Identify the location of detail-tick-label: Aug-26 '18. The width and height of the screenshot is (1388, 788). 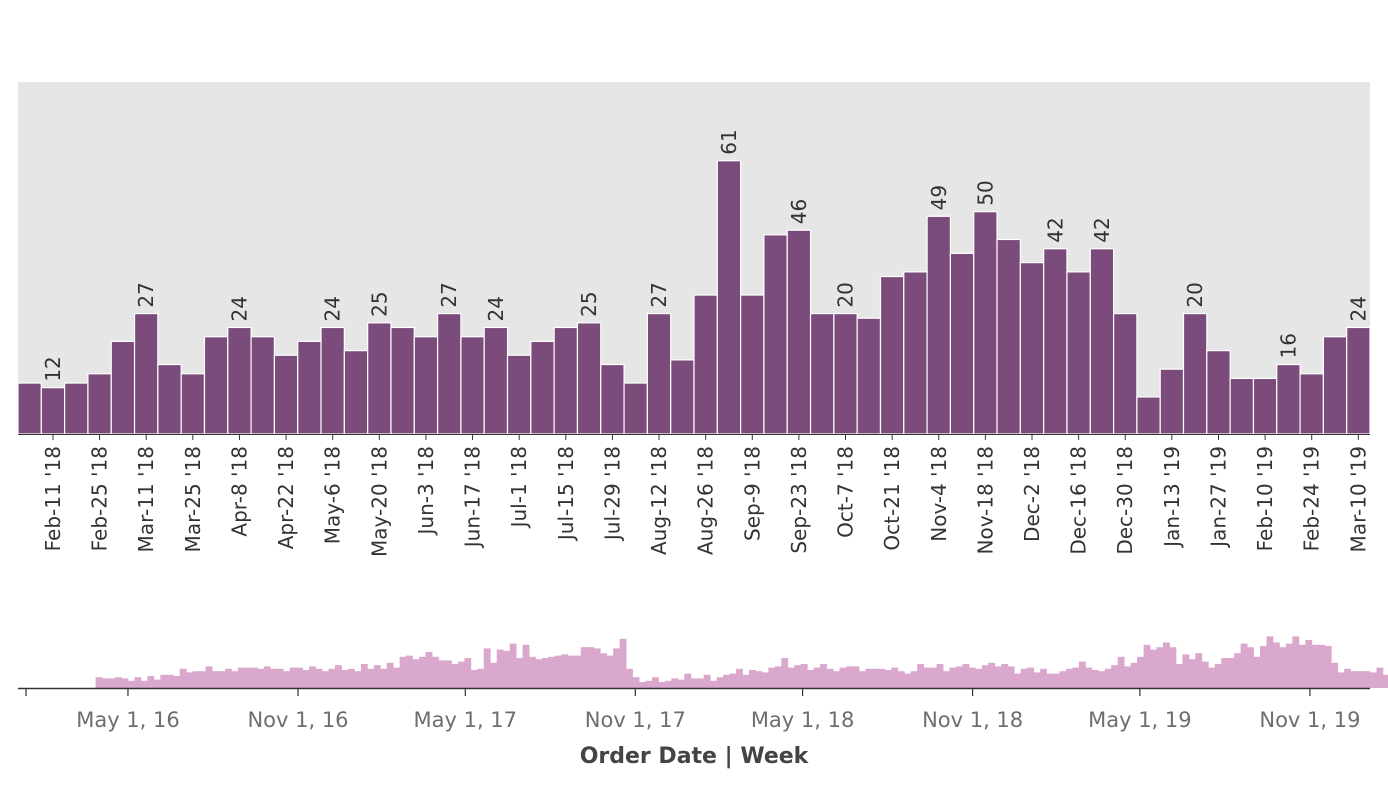
(706, 500).